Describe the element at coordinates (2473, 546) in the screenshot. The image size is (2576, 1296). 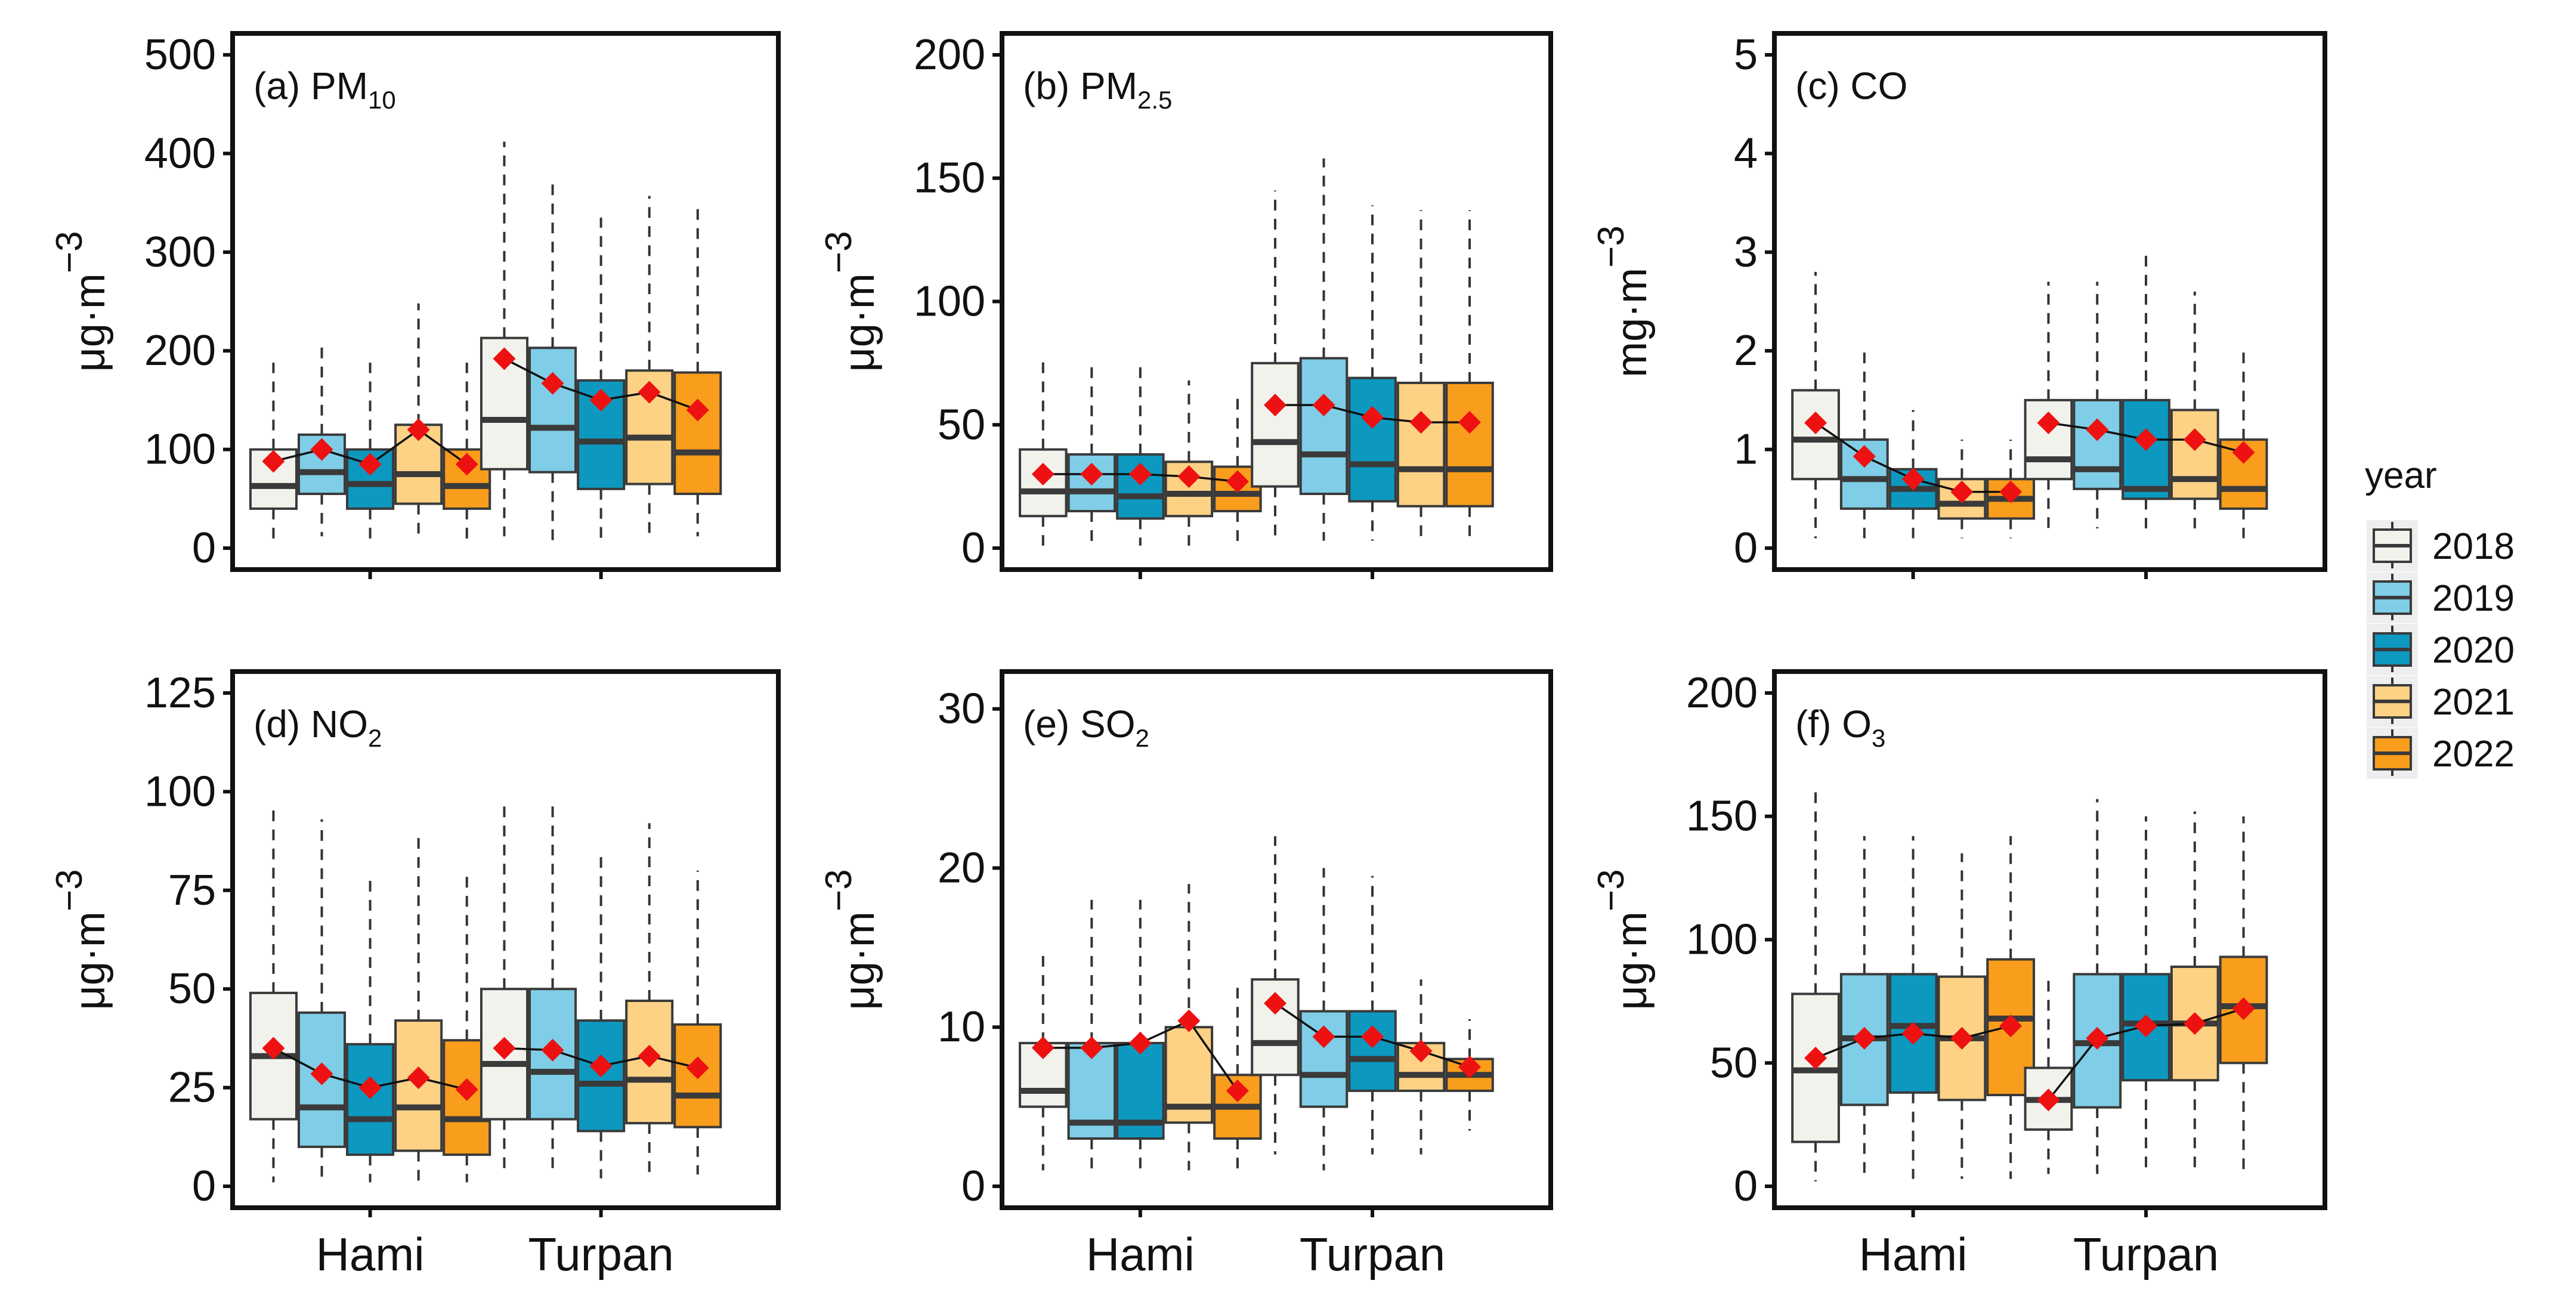
I see `legend-label: 2018` at that location.